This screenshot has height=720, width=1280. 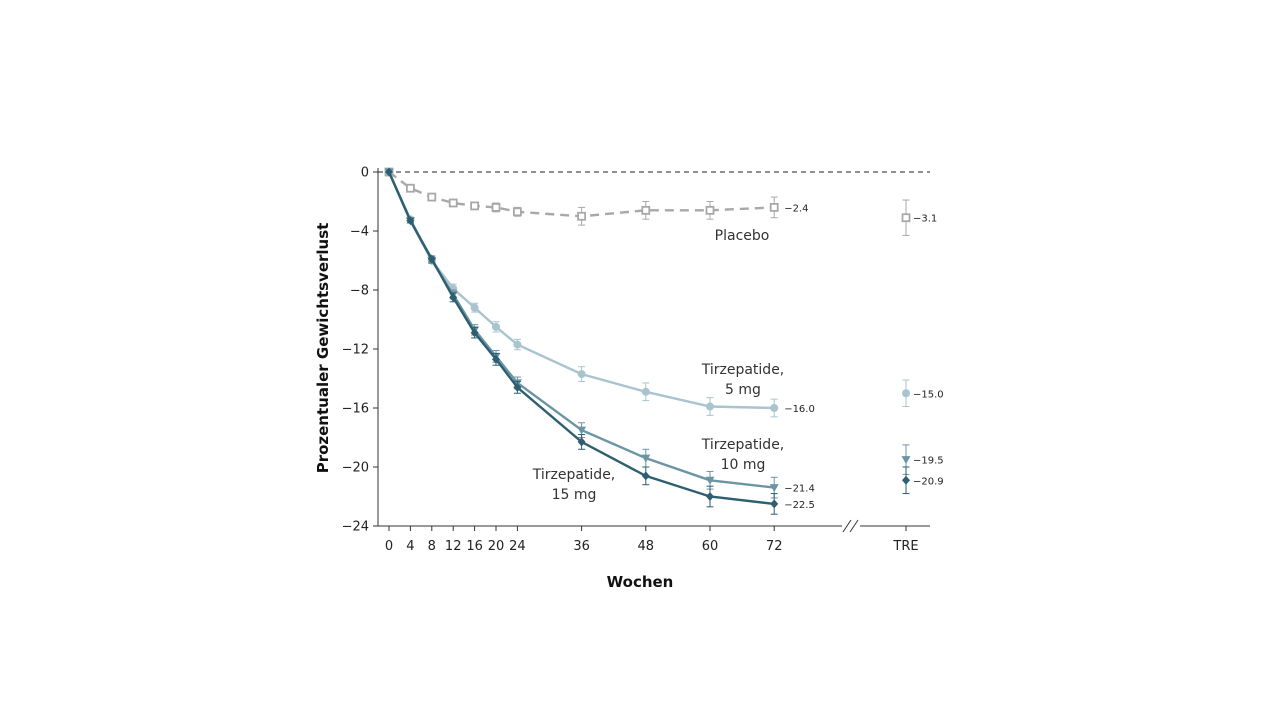 I want to click on end-value-label: −2.4, so click(x=796, y=208).